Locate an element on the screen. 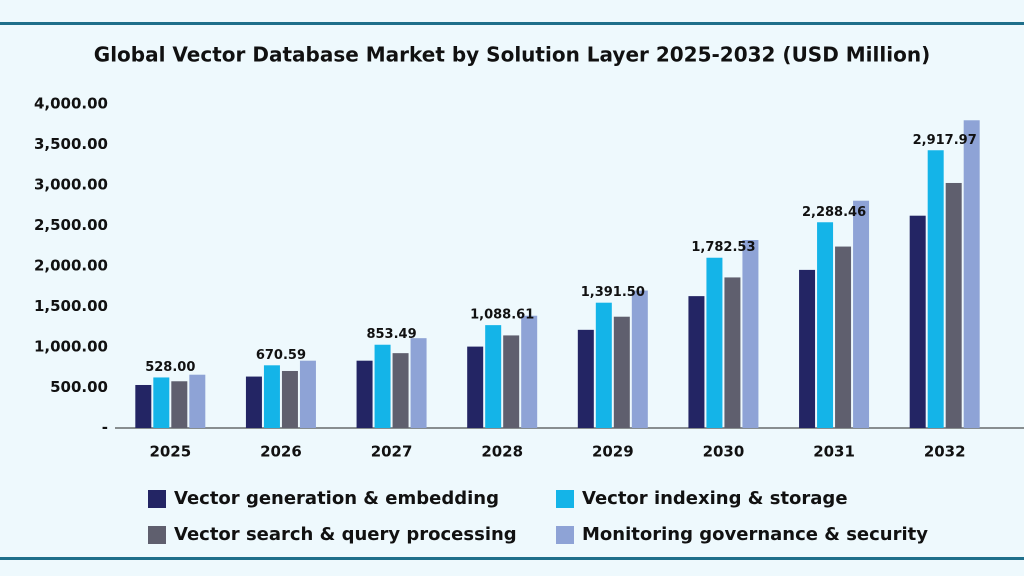  legend-label: Vector search & query processing is located at coordinates (345, 534).